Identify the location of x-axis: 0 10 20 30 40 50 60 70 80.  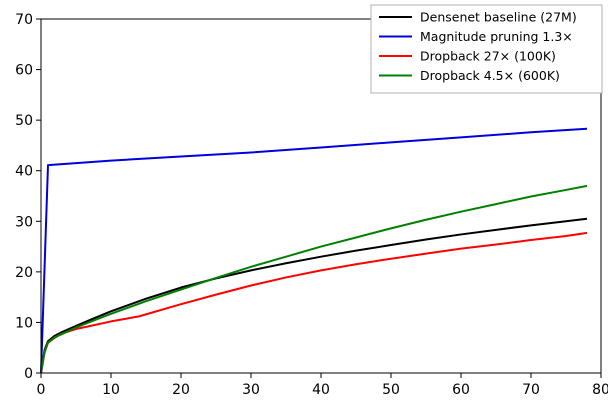
(322, 385).